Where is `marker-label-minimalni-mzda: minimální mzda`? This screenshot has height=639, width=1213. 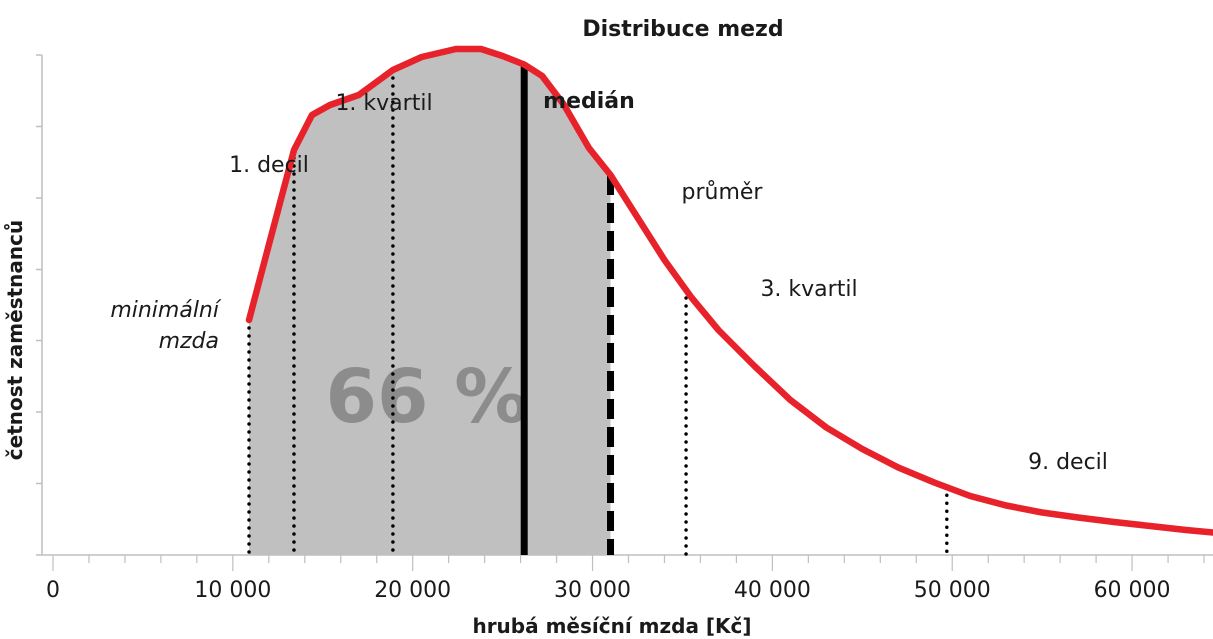
marker-label-minimalni-mzda: minimální mzda is located at coordinates (166, 326).